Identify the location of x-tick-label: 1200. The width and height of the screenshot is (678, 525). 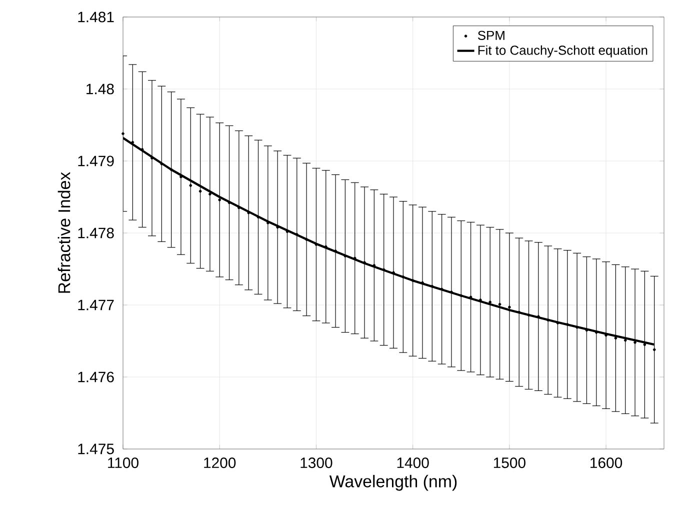
(220, 463).